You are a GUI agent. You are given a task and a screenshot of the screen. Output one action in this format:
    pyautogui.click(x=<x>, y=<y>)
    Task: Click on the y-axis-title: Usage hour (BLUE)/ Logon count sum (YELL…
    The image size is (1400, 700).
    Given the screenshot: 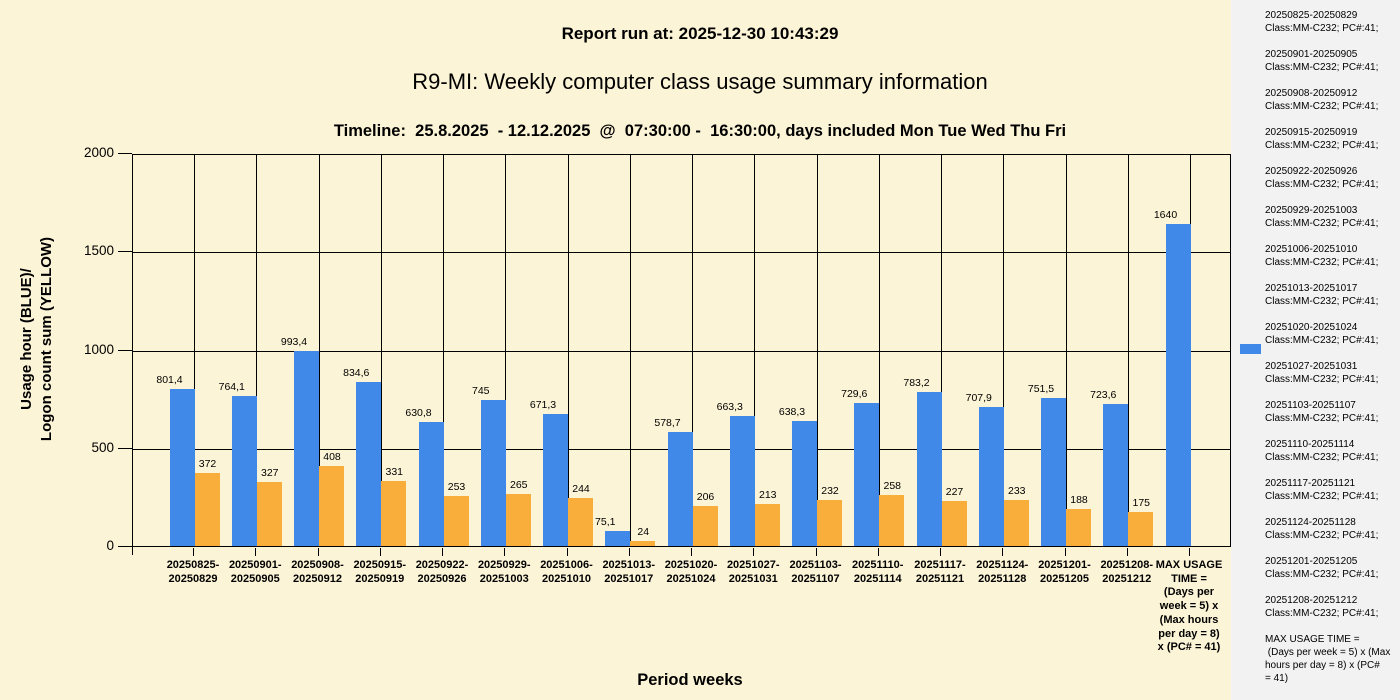 What is the action you would take?
    pyautogui.click(x=36, y=339)
    